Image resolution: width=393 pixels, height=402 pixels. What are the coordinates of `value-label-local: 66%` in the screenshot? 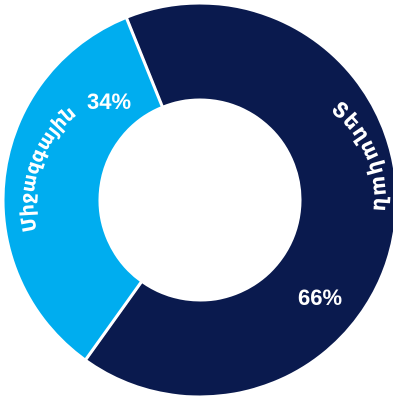 It's located at (320, 297).